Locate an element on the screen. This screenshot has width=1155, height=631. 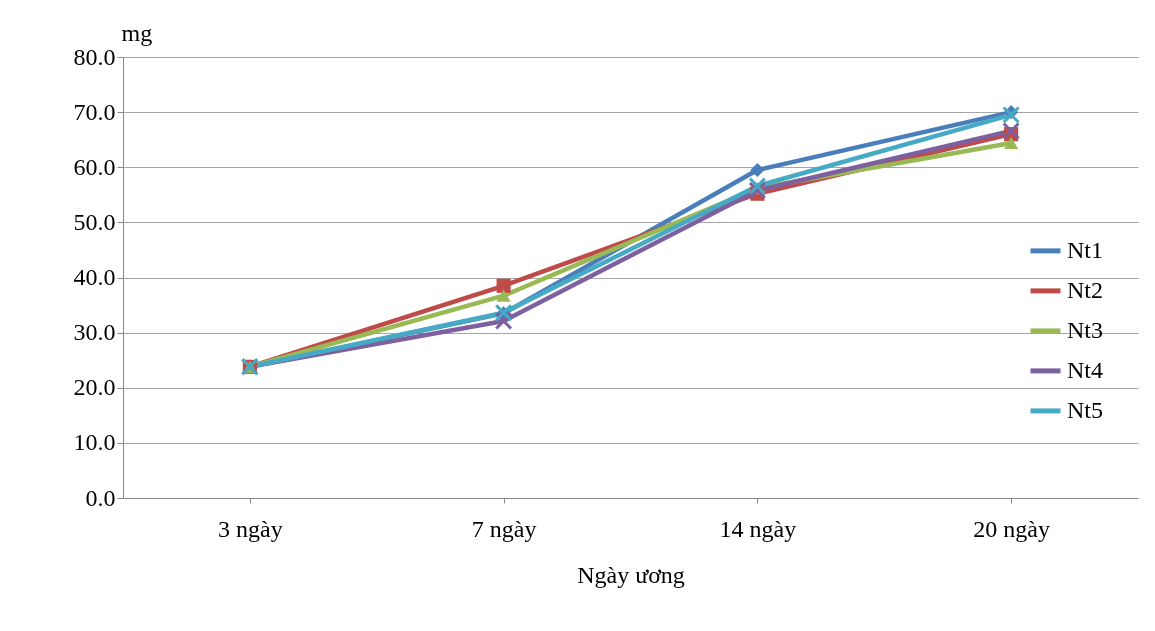
y-tick-label: 0.0 is located at coordinates (100, 497).